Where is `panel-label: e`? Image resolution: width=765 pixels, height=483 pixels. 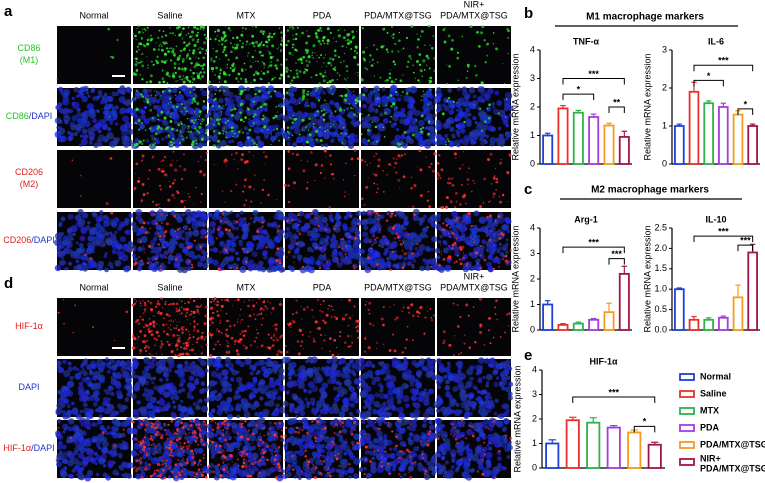 panel-label: e is located at coordinates (528, 355).